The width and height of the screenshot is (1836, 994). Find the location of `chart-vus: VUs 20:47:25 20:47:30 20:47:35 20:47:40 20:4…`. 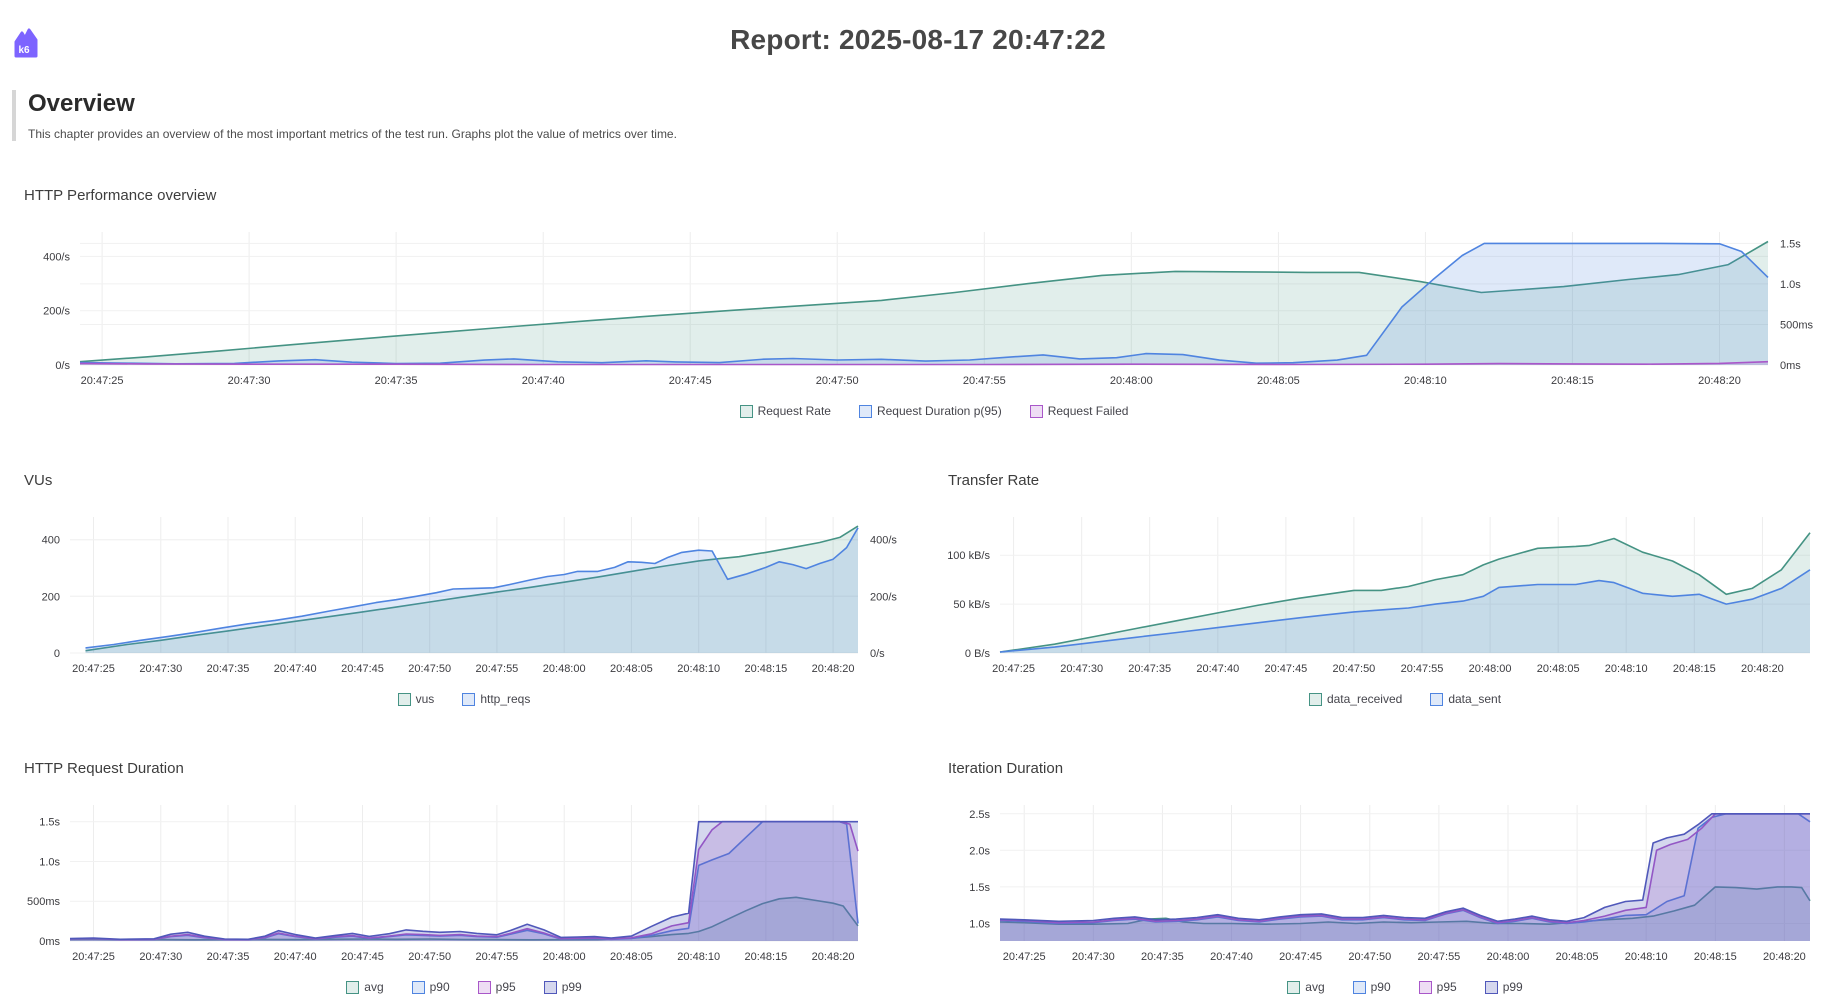

chart-vus: VUs 20:47:25 20:47:30 20:47:35 20:47:40 20:4… is located at coordinates (462, 589).